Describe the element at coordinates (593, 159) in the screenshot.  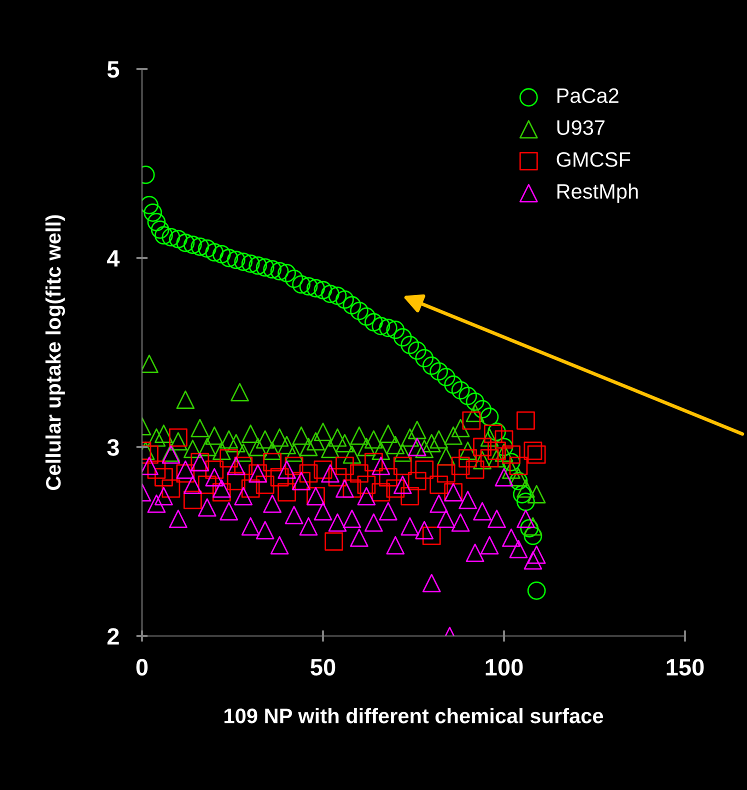
I see `legend-label: GMCSF` at that location.